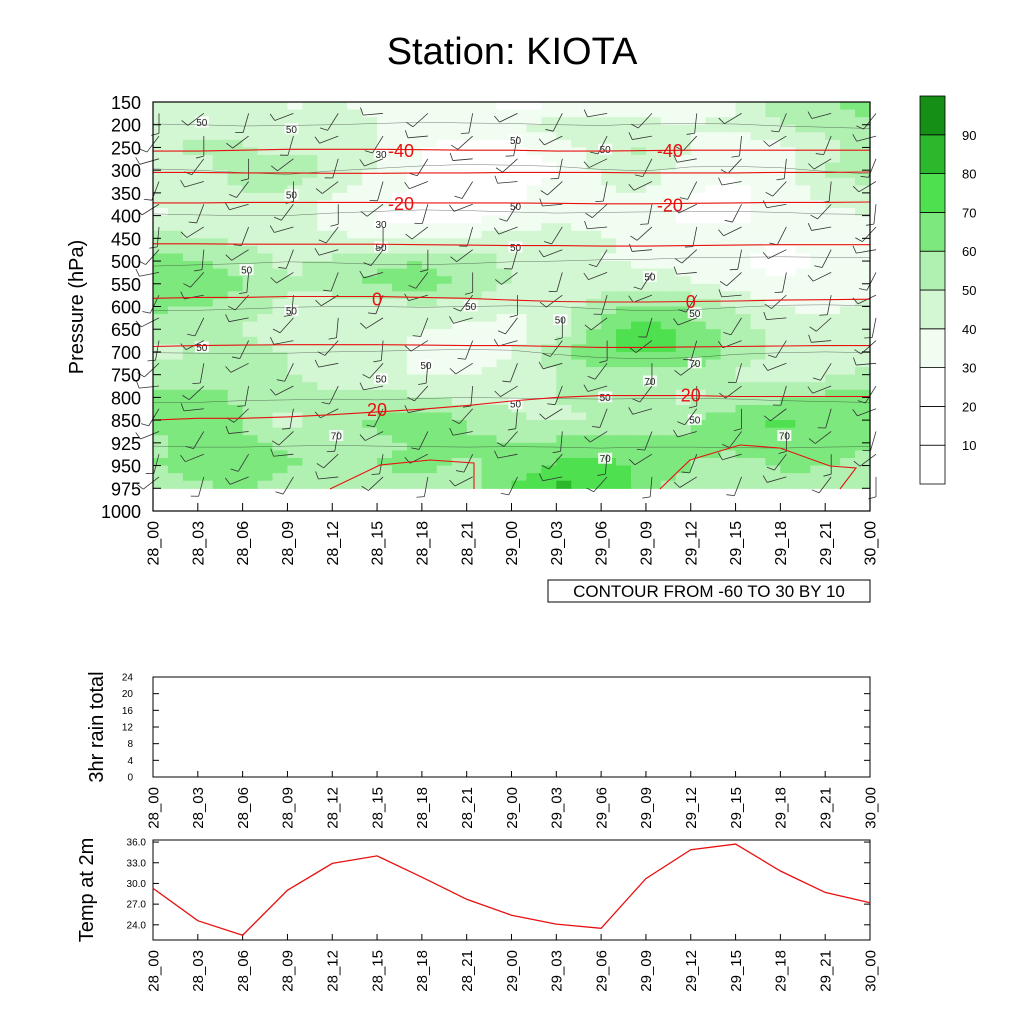 This screenshot has height=1024, width=1024. What do you see at coordinates (288, 808) in the screenshot?
I see `time-tick-label: 28_09` at bounding box center [288, 808].